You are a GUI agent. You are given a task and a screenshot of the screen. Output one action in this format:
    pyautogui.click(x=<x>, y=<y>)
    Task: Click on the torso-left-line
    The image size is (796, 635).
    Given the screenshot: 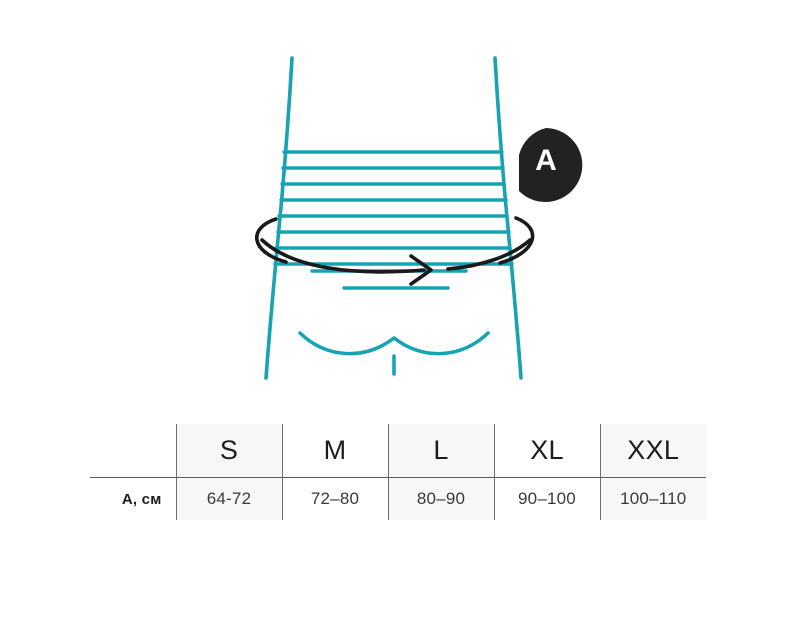 What is the action you would take?
    pyautogui.click(x=279, y=218)
    